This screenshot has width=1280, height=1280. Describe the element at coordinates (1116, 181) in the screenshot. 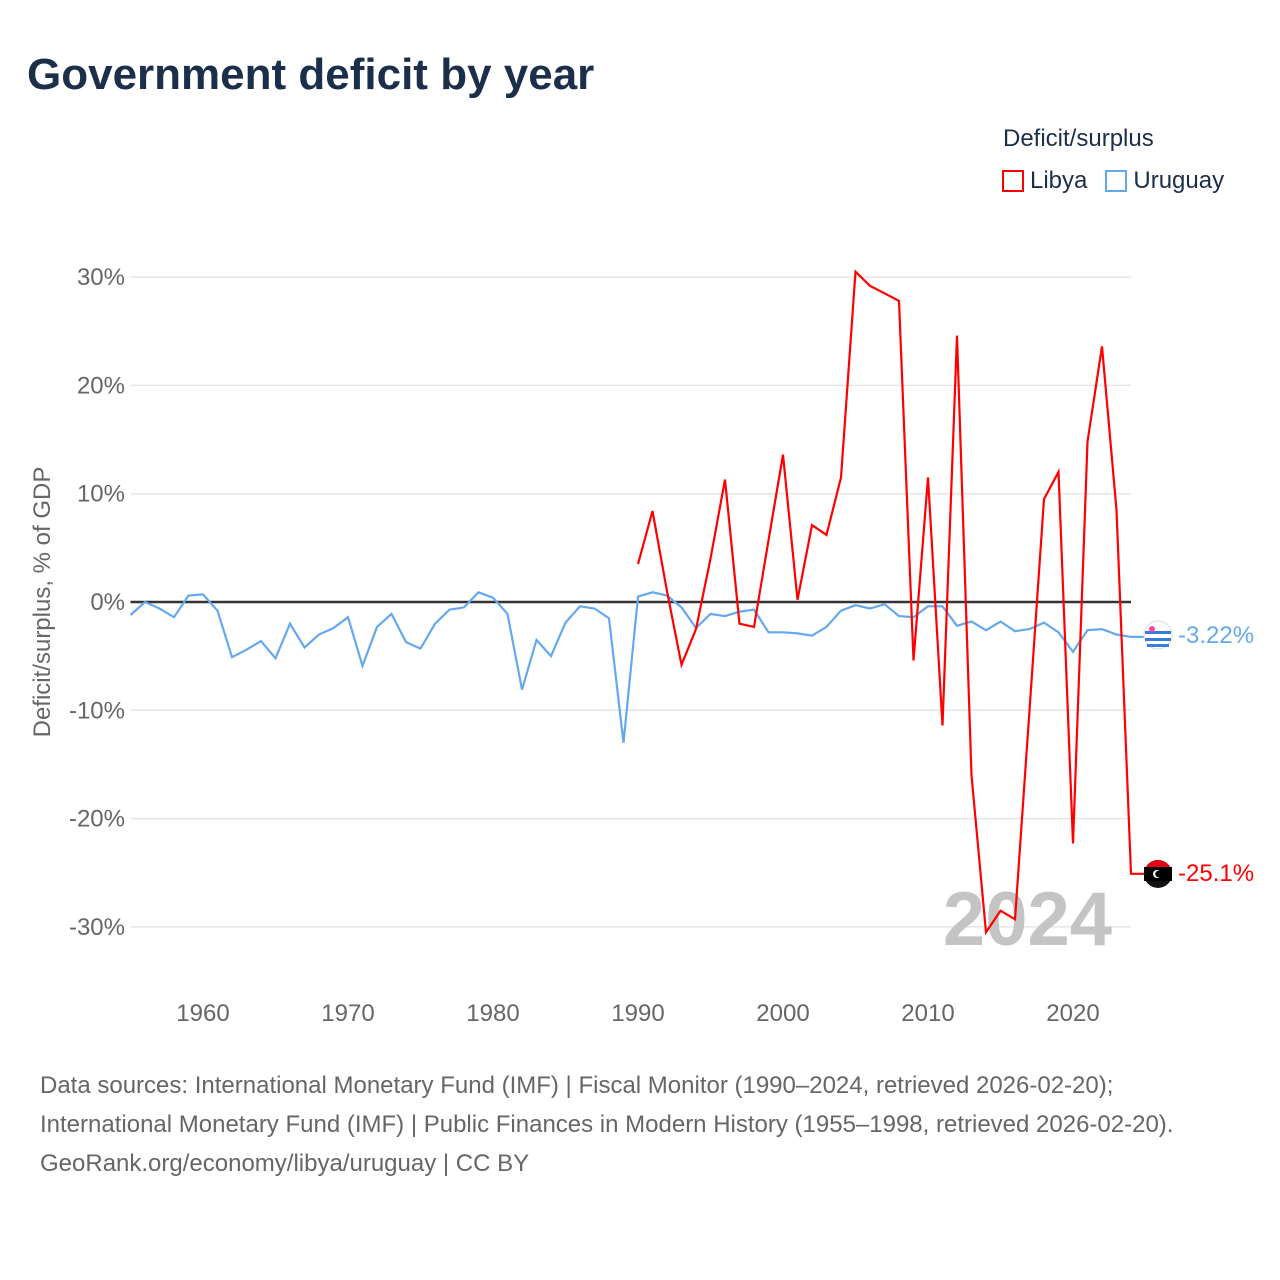

I see `uruguay-swatch` at that location.